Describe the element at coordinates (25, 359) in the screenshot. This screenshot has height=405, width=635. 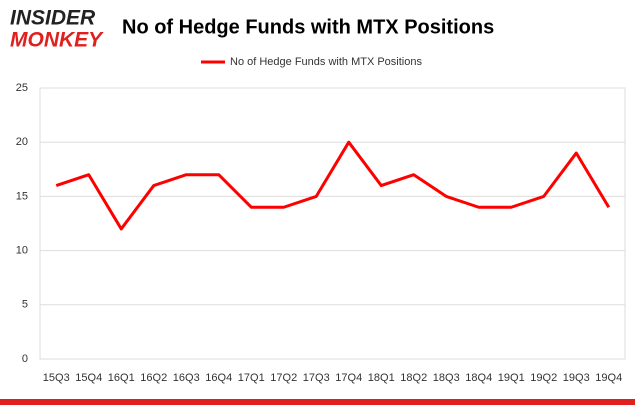
I see `y-tick-label: 0` at that location.